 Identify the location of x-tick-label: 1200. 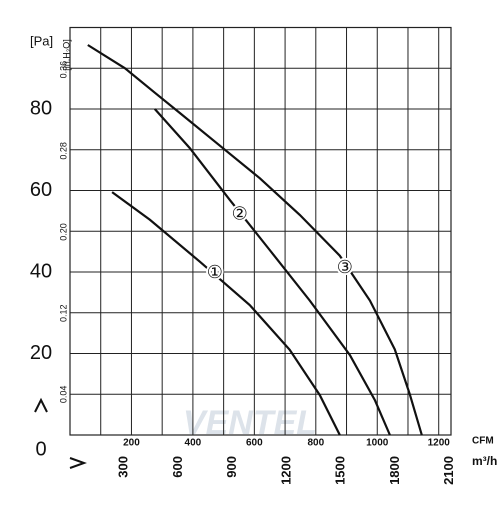
(439, 443).